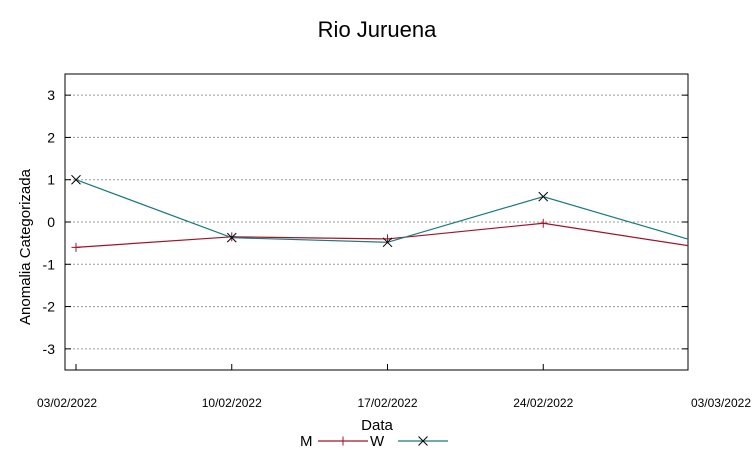 This screenshot has height=459, width=753. I want to click on x-tick-label: 03/03/2022, so click(721, 403).